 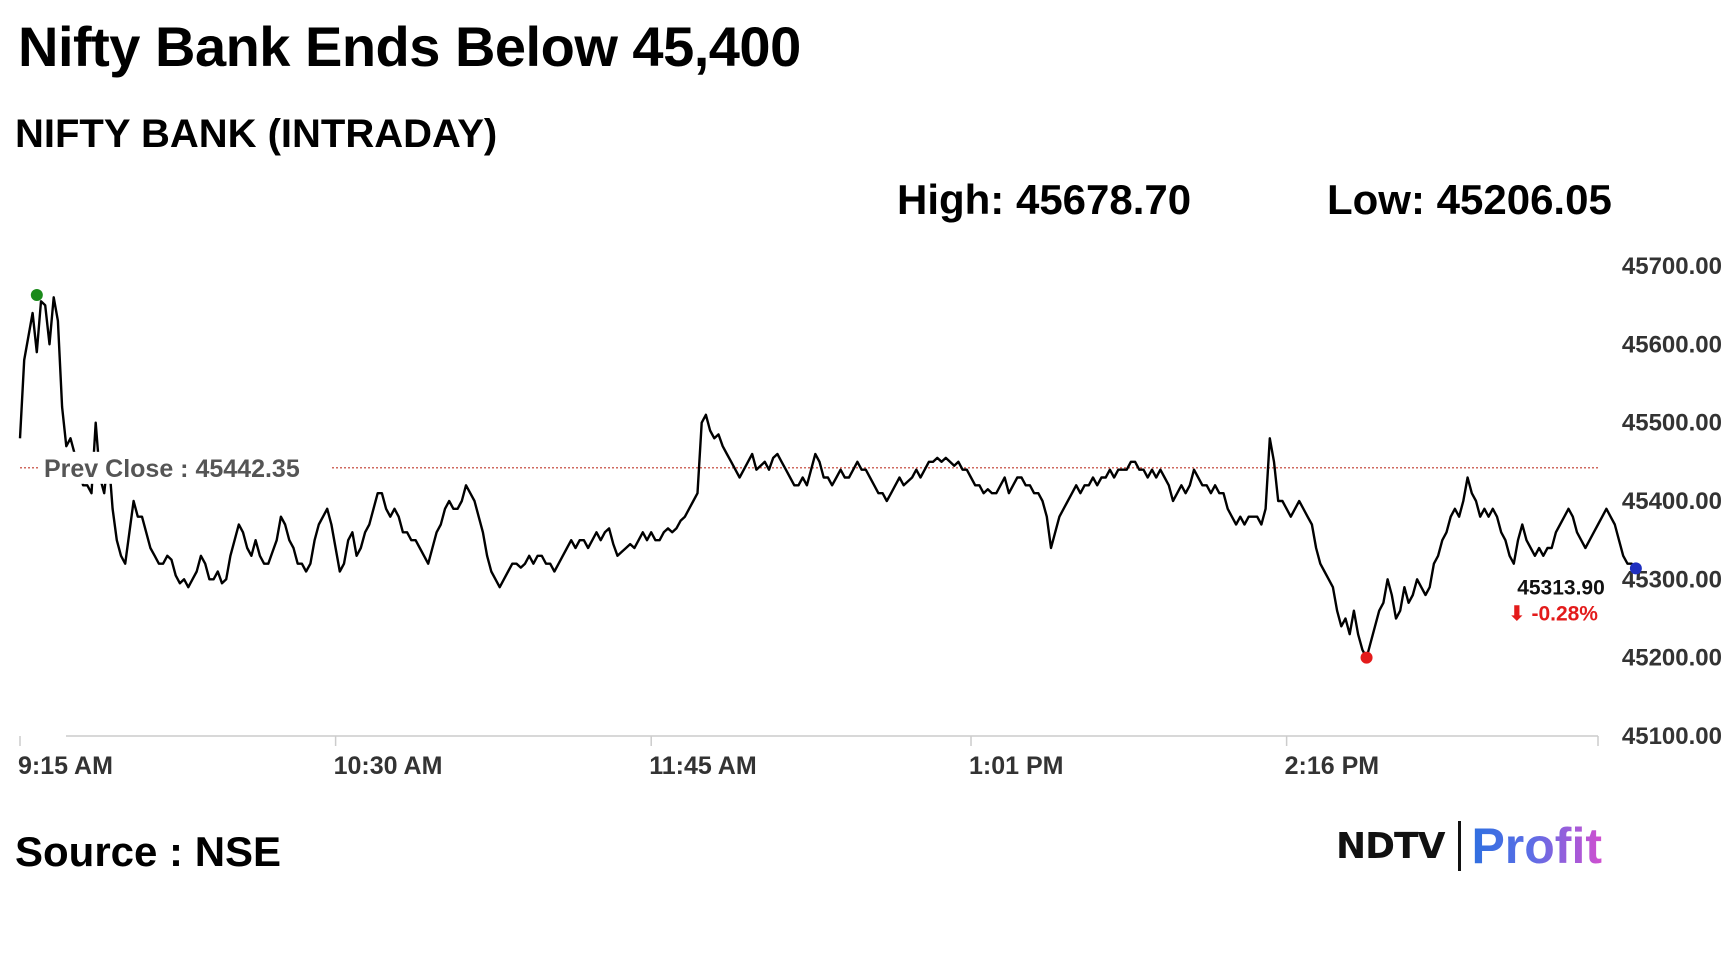 What do you see at coordinates (1672, 736) in the screenshot?
I see `y-tick-label: 45100.00` at bounding box center [1672, 736].